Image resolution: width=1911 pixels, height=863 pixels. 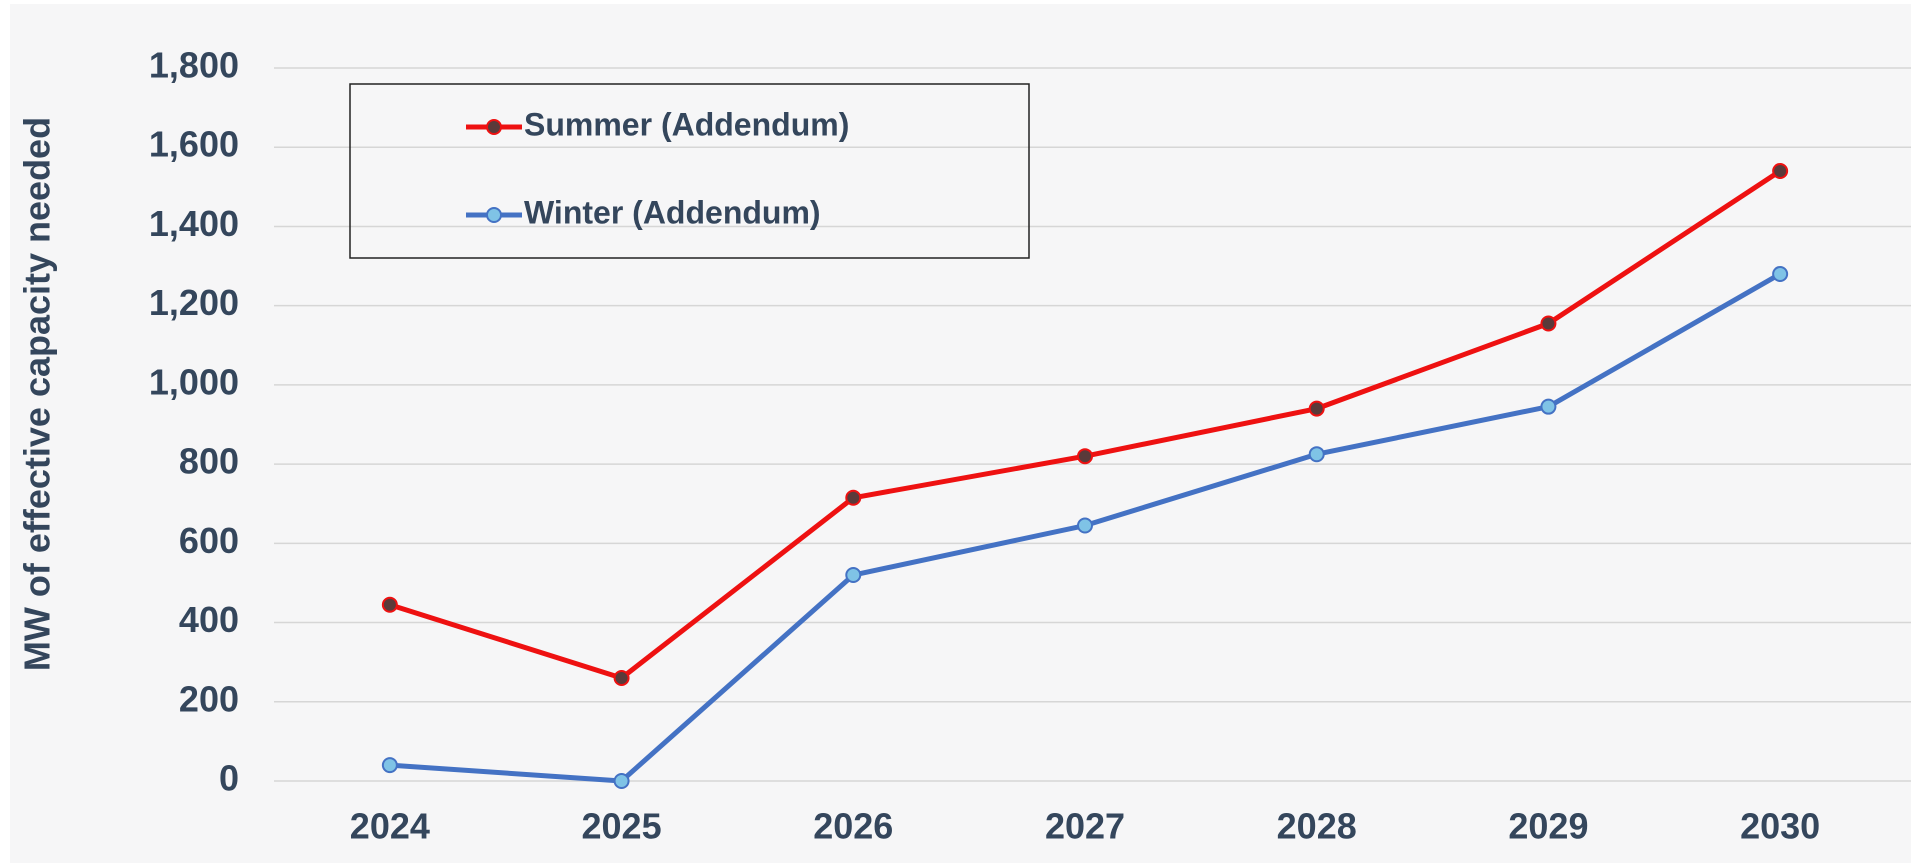 I want to click on x-tick-label: 2029, so click(x=1548, y=826).